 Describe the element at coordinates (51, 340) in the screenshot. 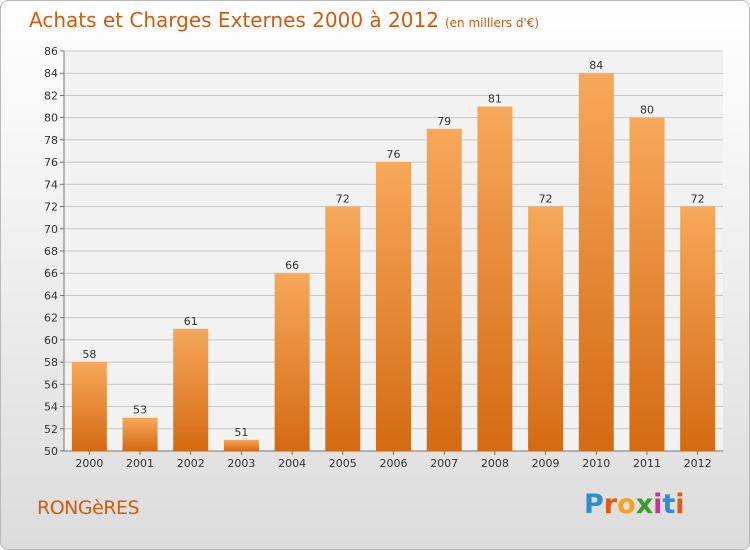

I see `y-tick-label: 60` at that location.